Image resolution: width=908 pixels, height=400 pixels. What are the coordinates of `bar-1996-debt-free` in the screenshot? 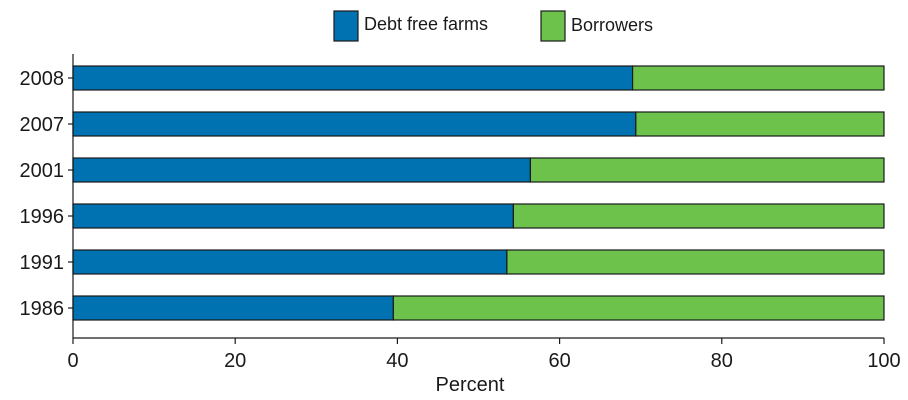 It's located at (293, 216).